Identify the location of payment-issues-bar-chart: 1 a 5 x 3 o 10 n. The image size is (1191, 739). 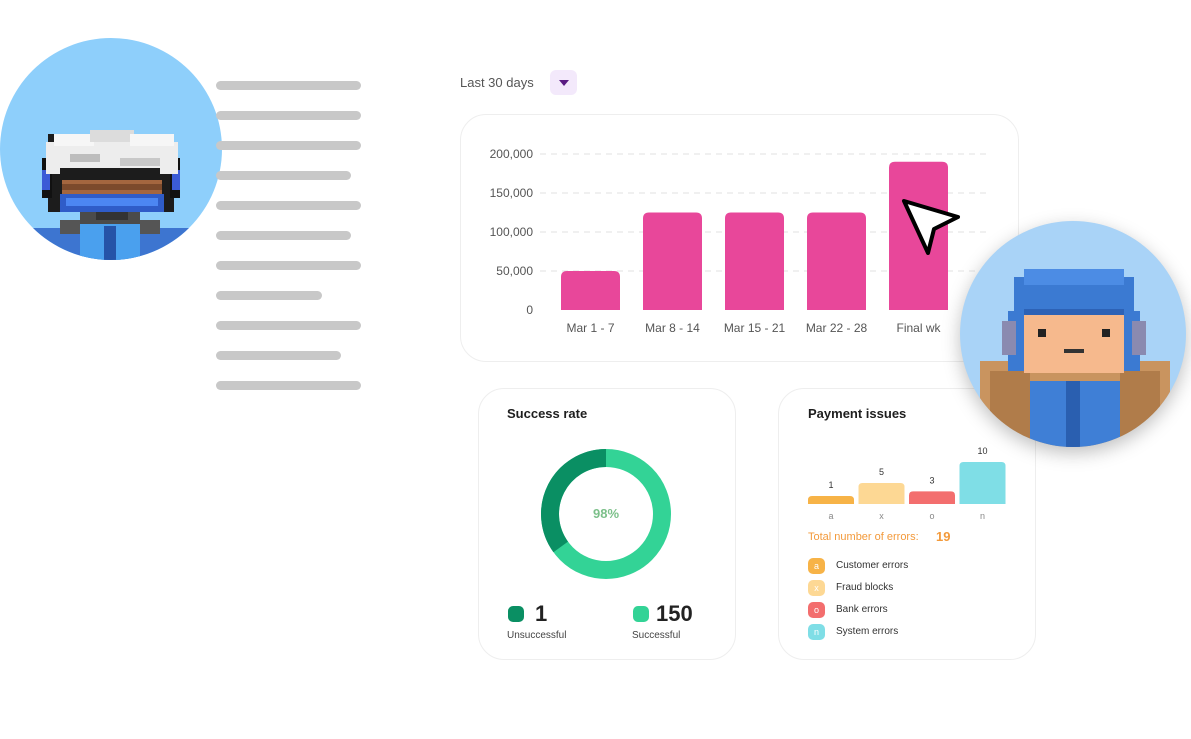
(907, 483).